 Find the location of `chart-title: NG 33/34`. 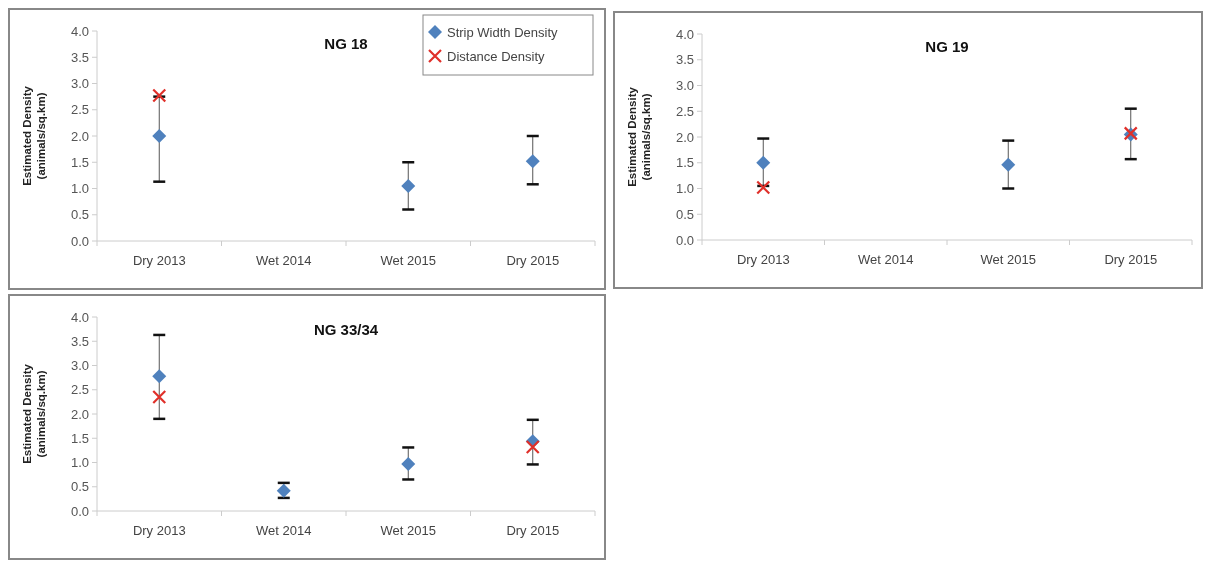

chart-title: NG 33/34 is located at coordinates (346, 329).